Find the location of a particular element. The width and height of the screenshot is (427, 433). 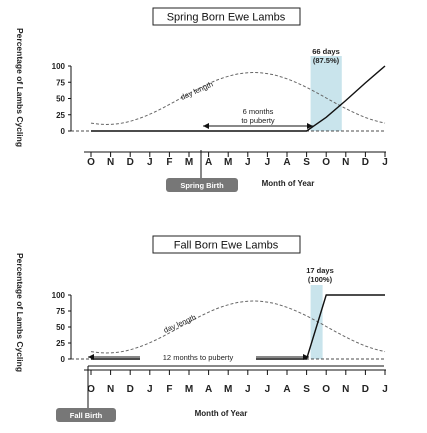

spring-day-length-label: day length is located at coordinates (196, 91).